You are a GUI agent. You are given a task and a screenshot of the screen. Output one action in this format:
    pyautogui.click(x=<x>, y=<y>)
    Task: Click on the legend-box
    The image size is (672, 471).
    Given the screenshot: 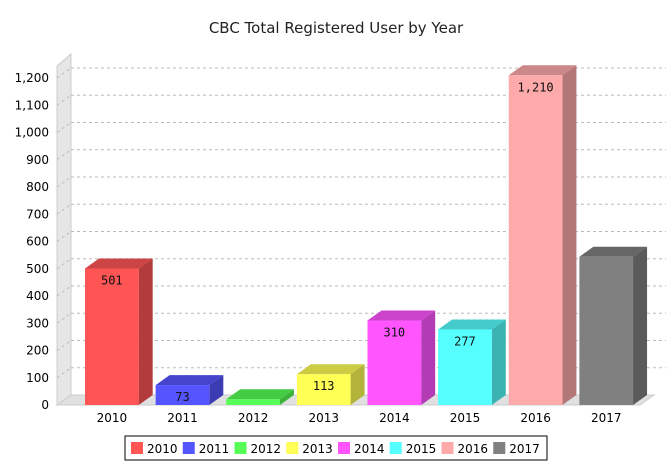 What is the action you would take?
    pyautogui.click(x=336, y=448)
    